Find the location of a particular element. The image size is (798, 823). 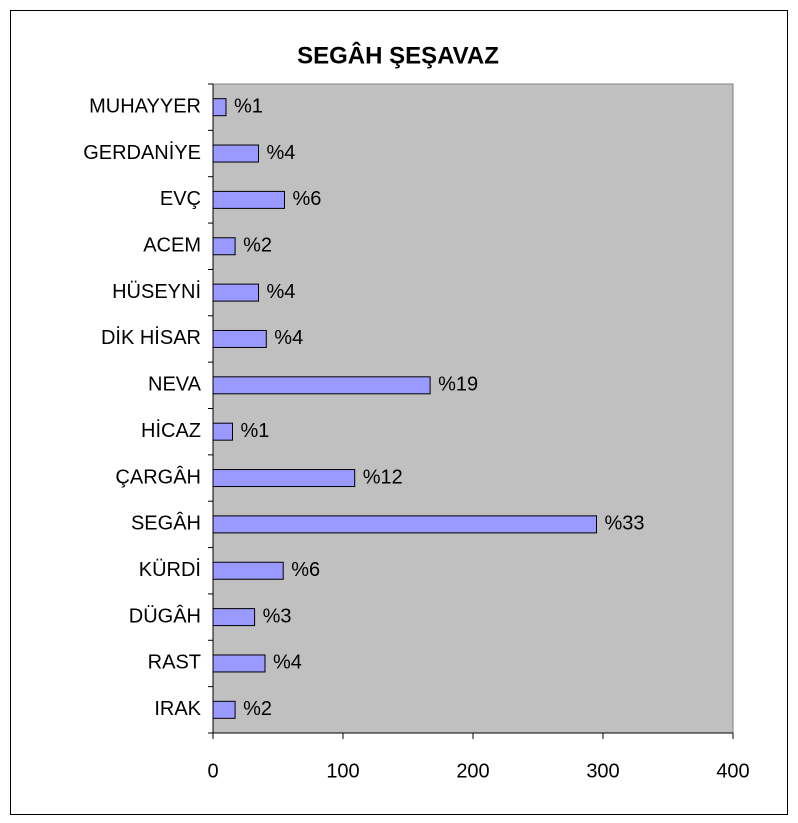

x-tick-label: 0 is located at coordinates (212, 771).